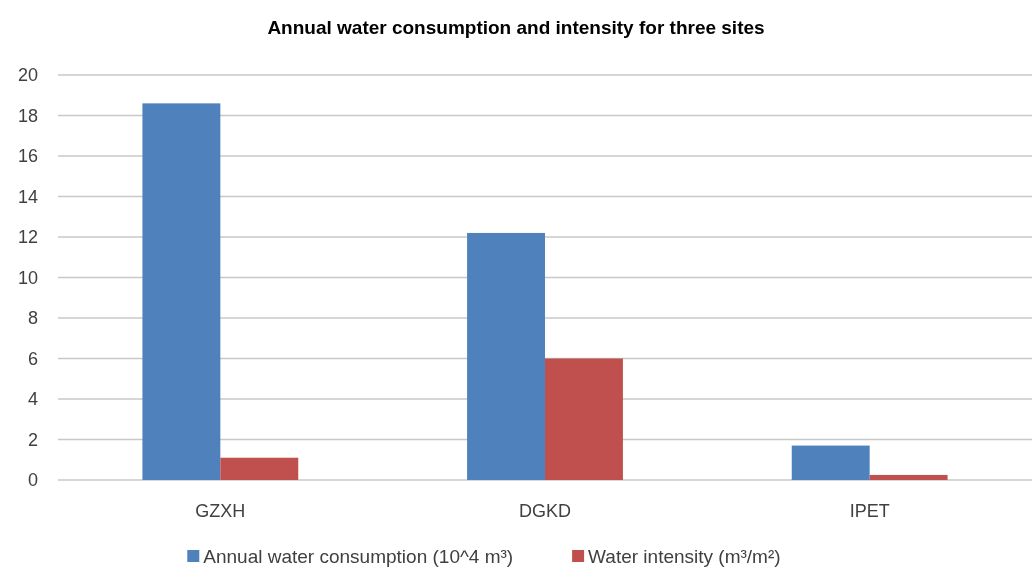 Image resolution: width=1032 pixels, height=575 pixels. What do you see at coordinates (27, 75) in the screenshot?
I see `y-tick-label: 20` at bounding box center [27, 75].